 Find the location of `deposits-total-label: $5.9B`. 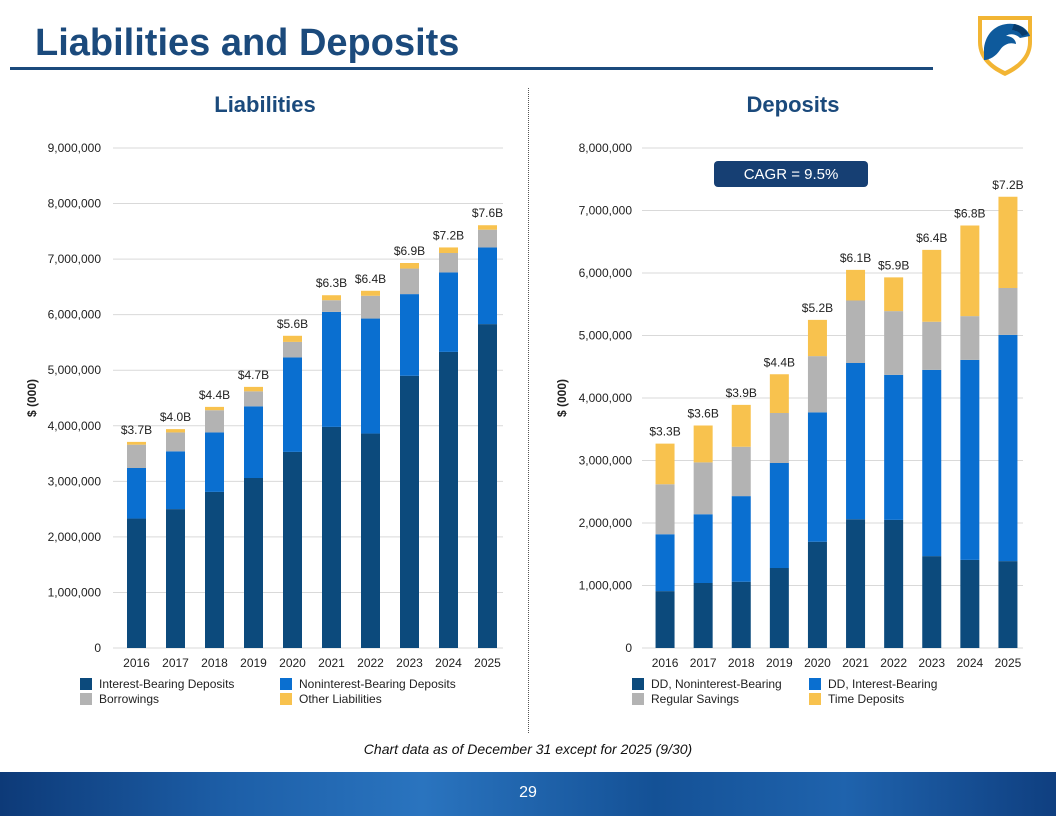

deposits-total-label: $5.9B is located at coordinates (893, 265).